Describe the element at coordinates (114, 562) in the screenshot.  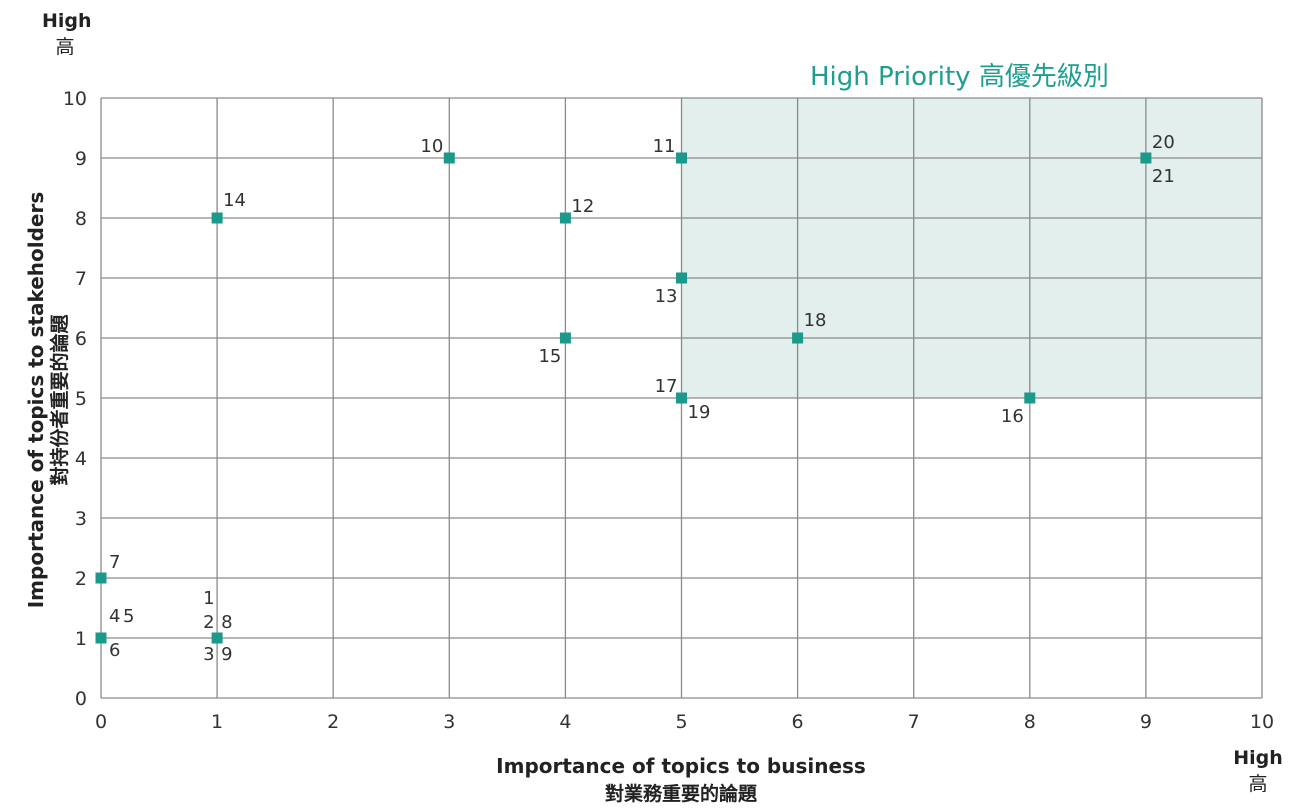
I see `point-label: 7` at that location.